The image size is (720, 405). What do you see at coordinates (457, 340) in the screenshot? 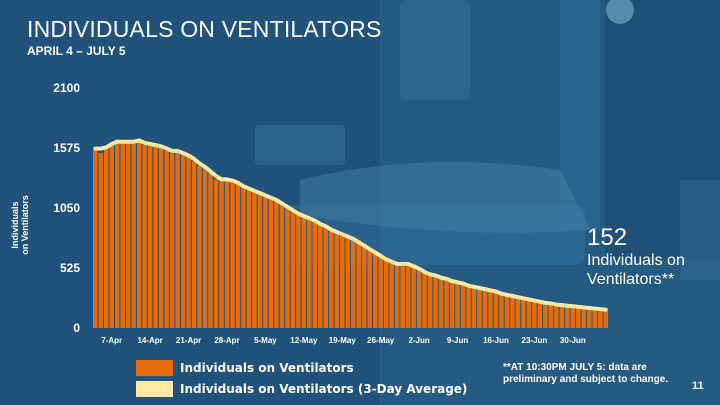
I see `x-tick-label: 9-Jun` at bounding box center [457, 340].